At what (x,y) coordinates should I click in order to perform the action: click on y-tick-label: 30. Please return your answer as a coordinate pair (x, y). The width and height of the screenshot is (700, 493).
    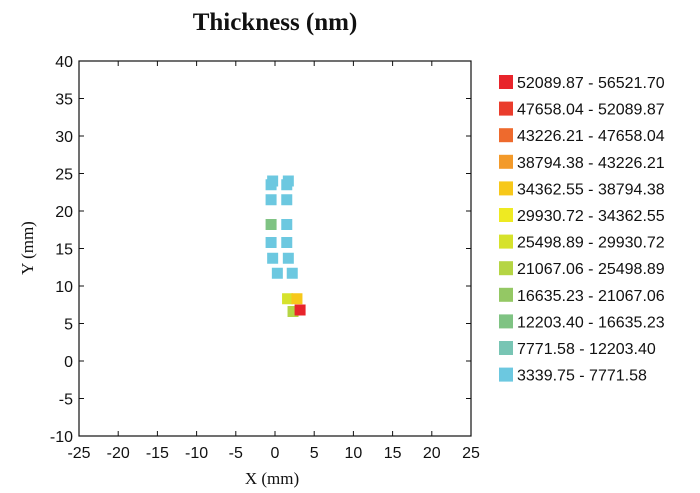
    Looking at the image, I should click on (64, 137).